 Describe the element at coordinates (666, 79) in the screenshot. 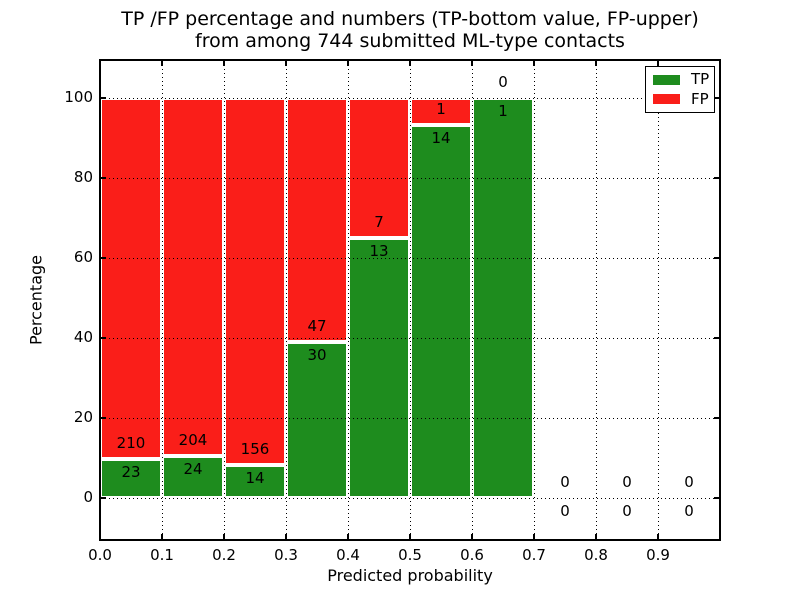

I see `legend-swatch-tp` at that location.